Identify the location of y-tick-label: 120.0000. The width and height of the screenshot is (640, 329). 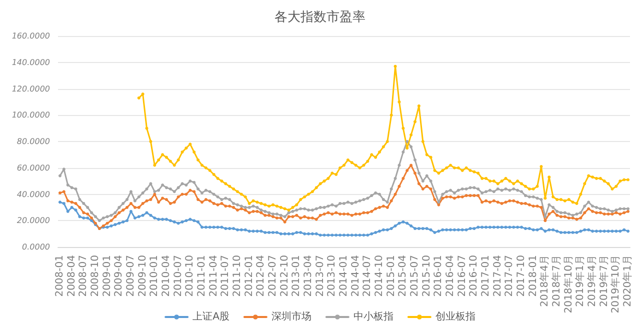
(31, 89).